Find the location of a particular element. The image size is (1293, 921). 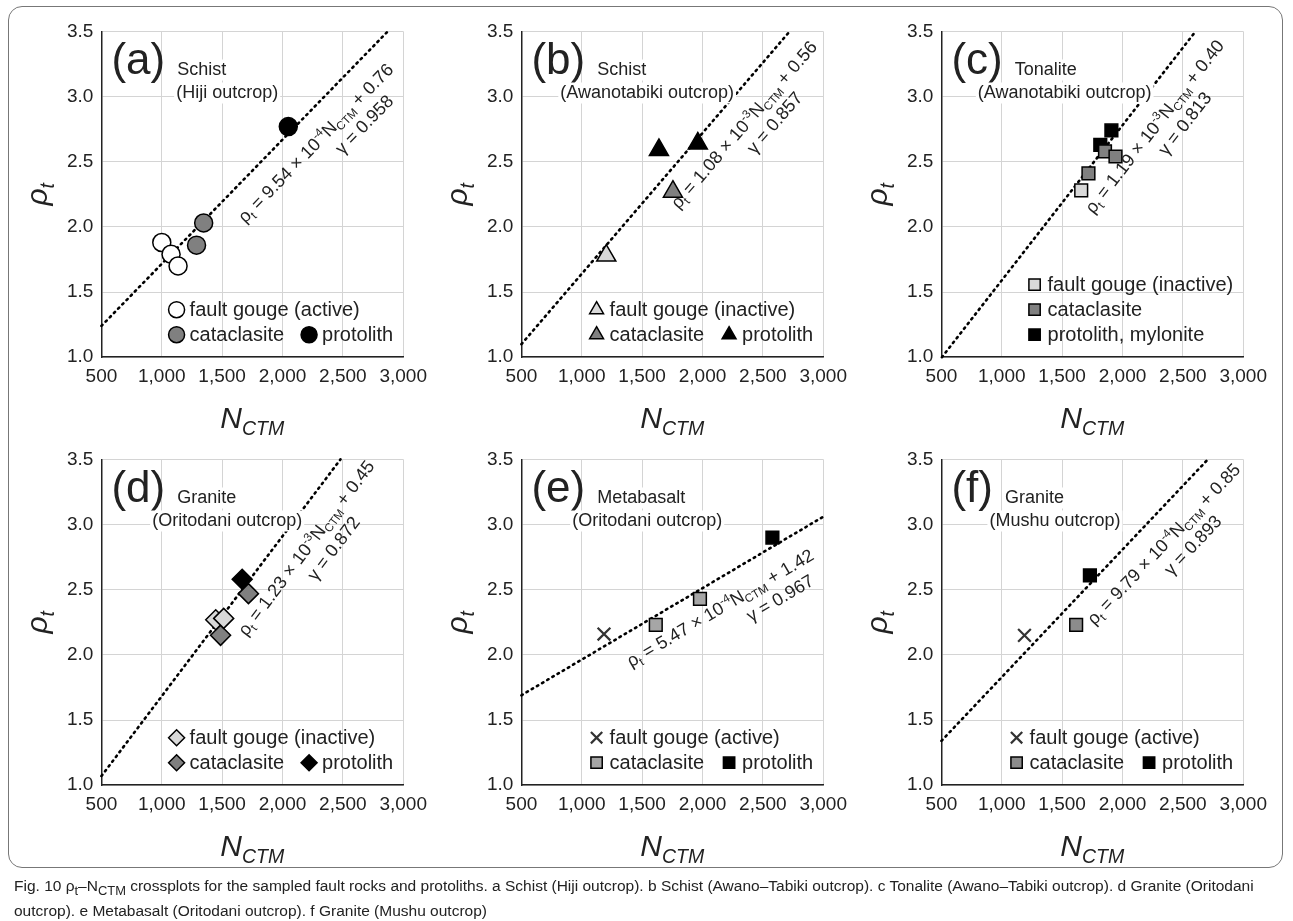

annotation: (Mushu outcrop) is located at coordinates (1055, 520).